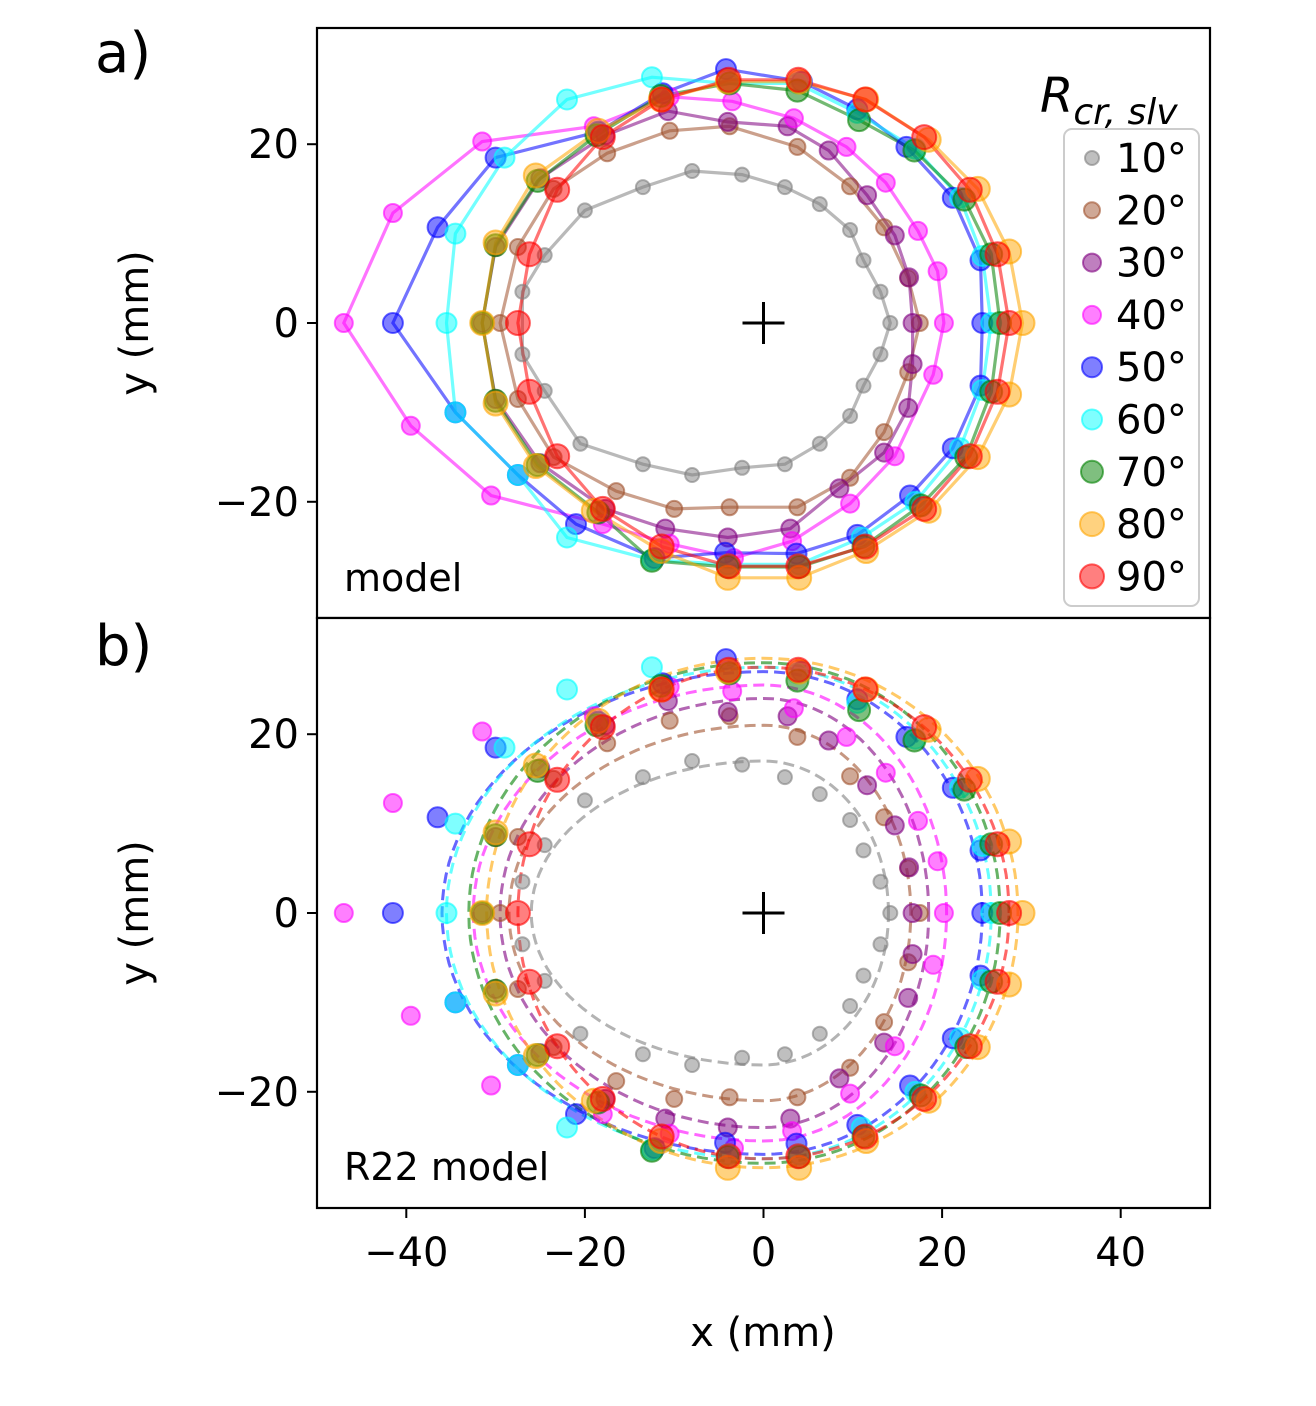  I want to click on legend-marker-10°, so click(1092, 158).